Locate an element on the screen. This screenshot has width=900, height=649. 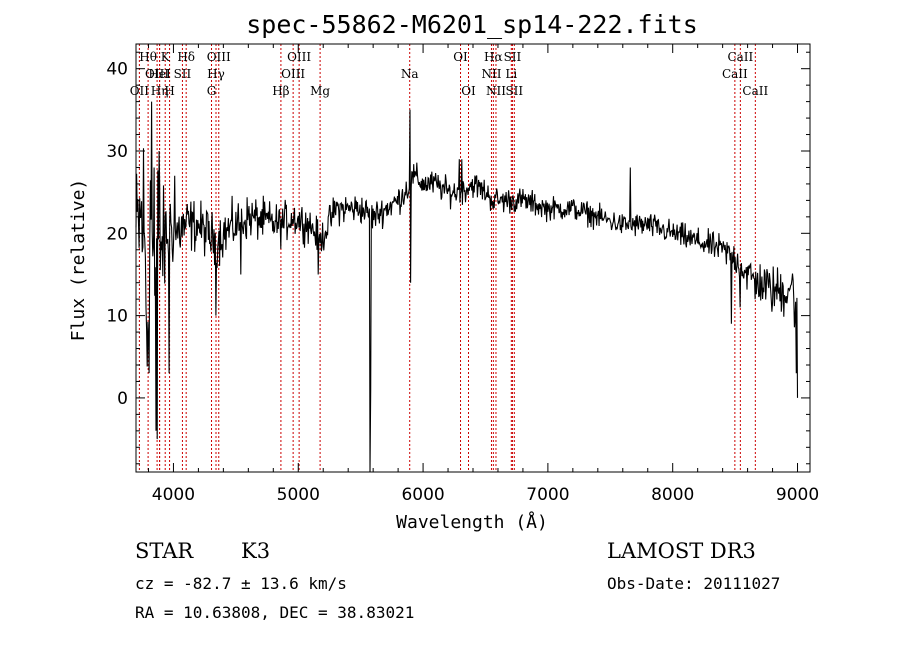
spectral-line-label: Li is located at coordinates (511, 74).